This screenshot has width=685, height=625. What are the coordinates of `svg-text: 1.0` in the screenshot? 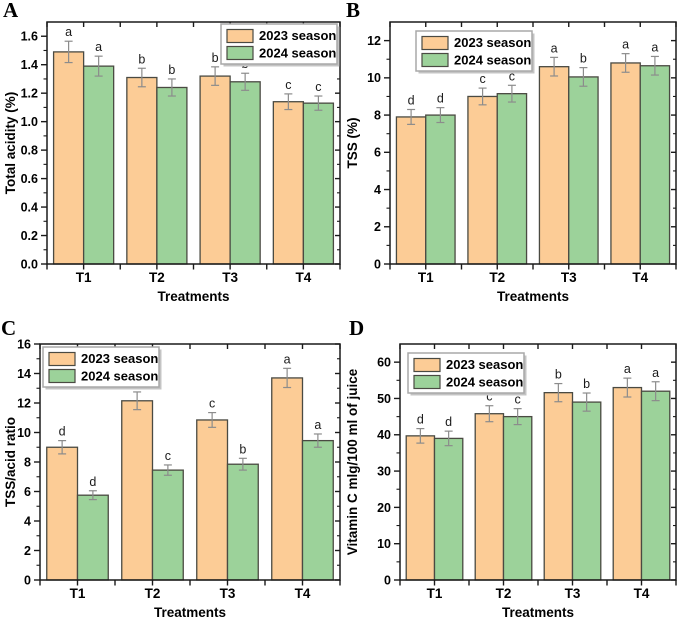 It's located at (29, 122).